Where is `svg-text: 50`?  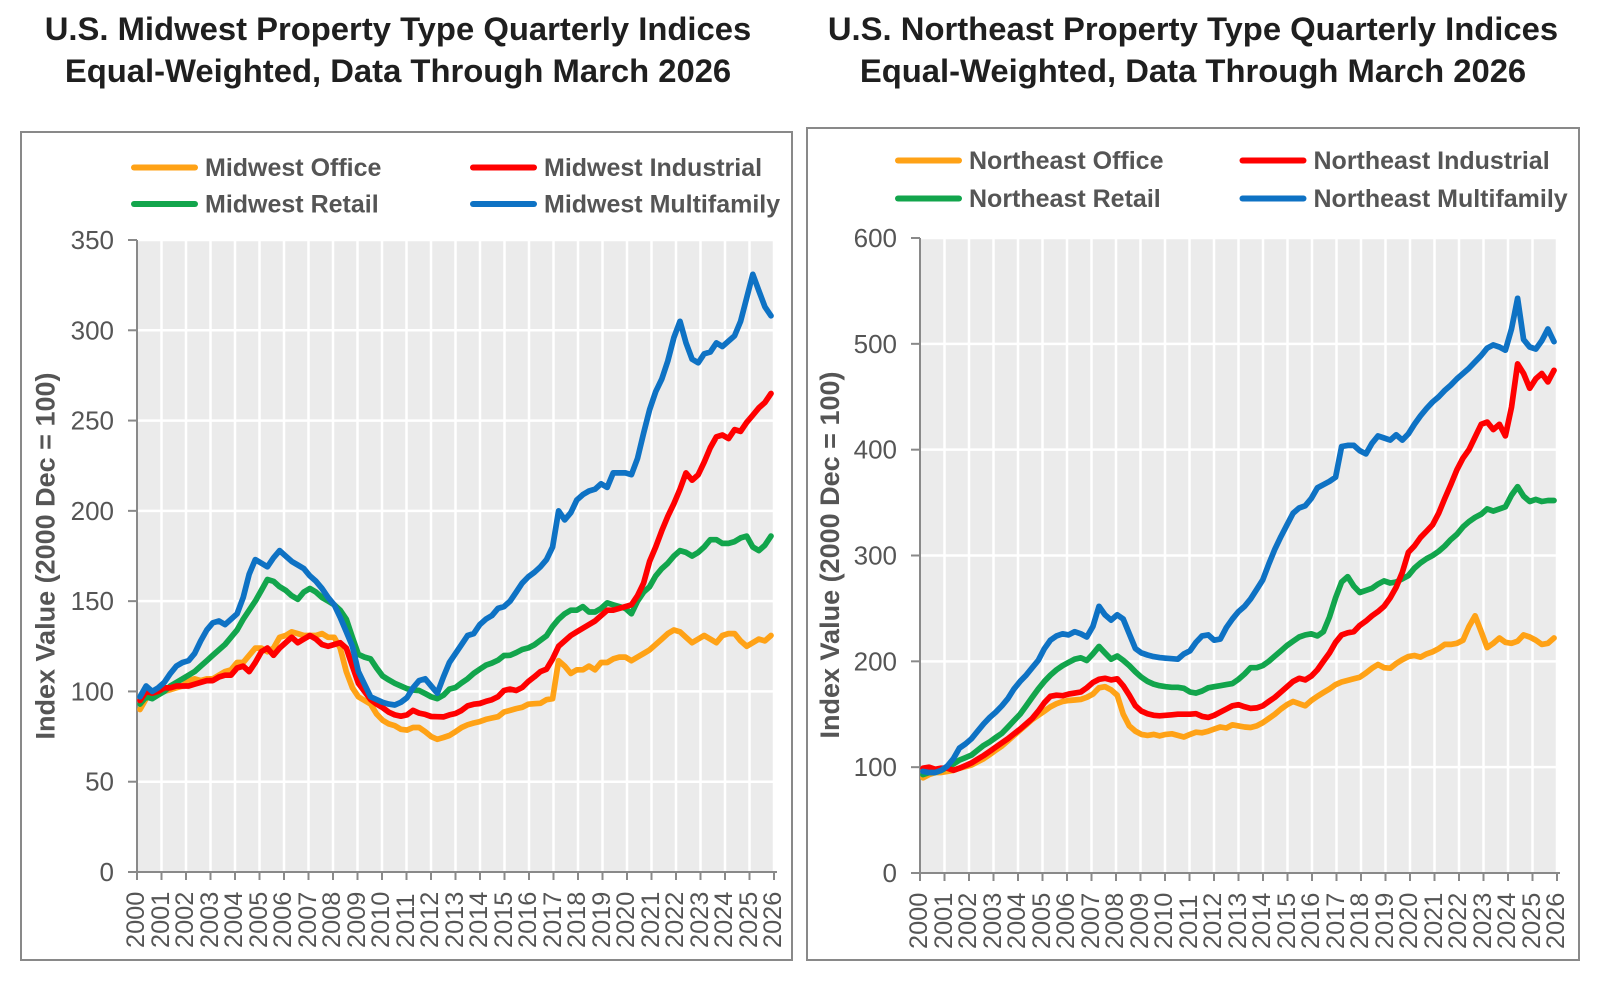
svg-text: 50 is located at coordinates (99, 782).